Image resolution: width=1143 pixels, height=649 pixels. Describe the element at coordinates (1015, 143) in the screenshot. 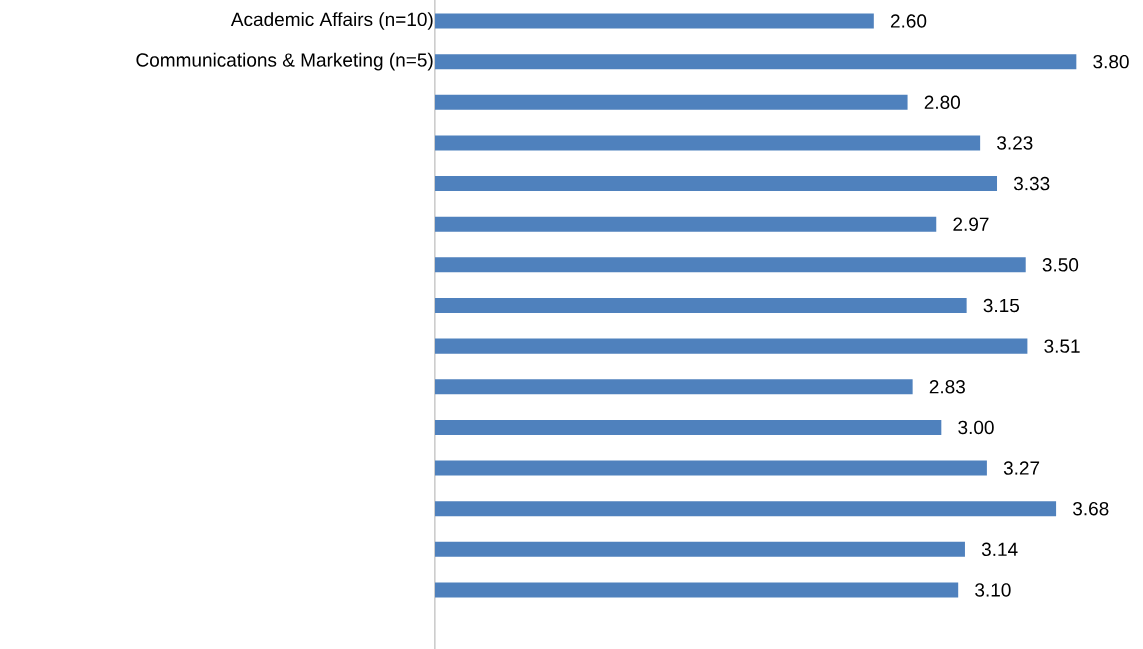

I see `data-label: 3.23` at that location.